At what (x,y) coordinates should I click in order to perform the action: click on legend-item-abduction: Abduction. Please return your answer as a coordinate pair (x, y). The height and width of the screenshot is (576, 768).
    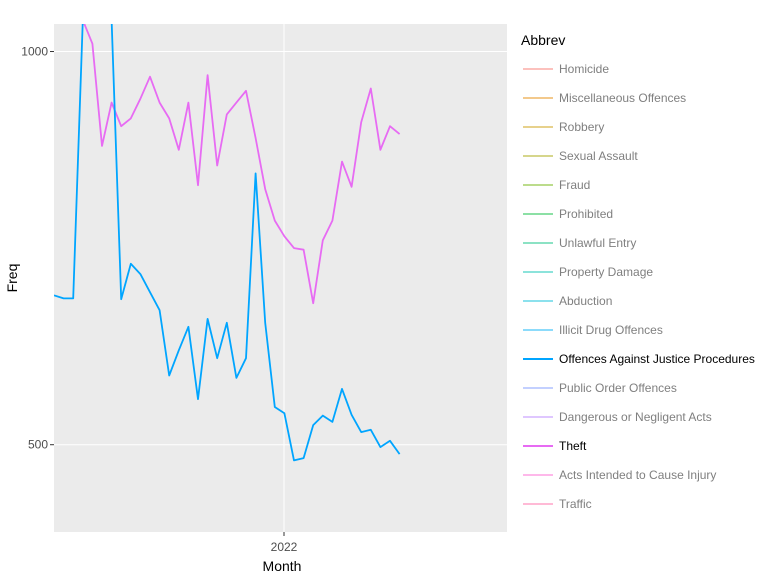
    Looking at the image, I should click on (641, 300).